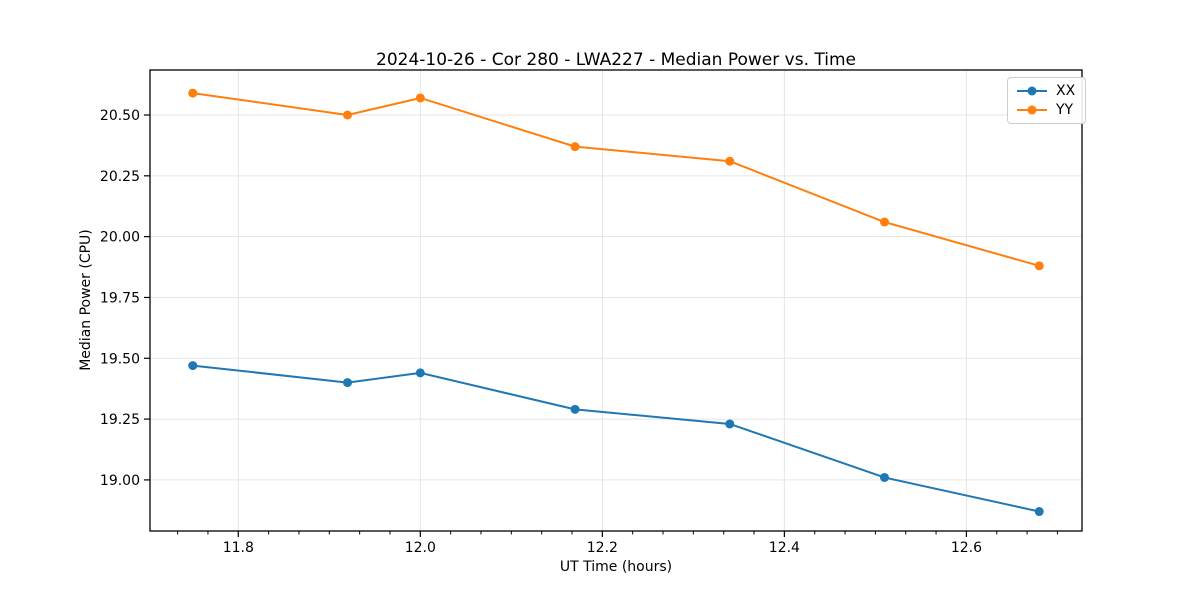 Image resolution: width=1200 pixels, height=600 pixels. I want to click on legend-item-xx: XX, so click(1046, 91).